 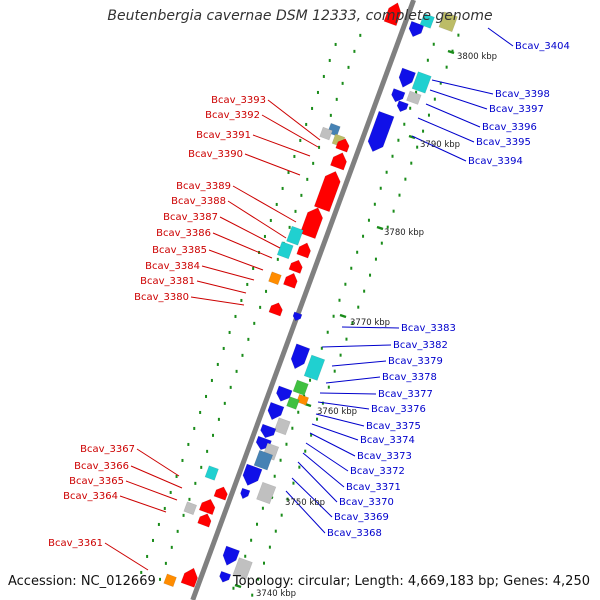 What do you see at coordinates (522, 94) in the screenshot?
I see `reverse-gene-label: Bcav_3398` at bounding box center [522, 94].